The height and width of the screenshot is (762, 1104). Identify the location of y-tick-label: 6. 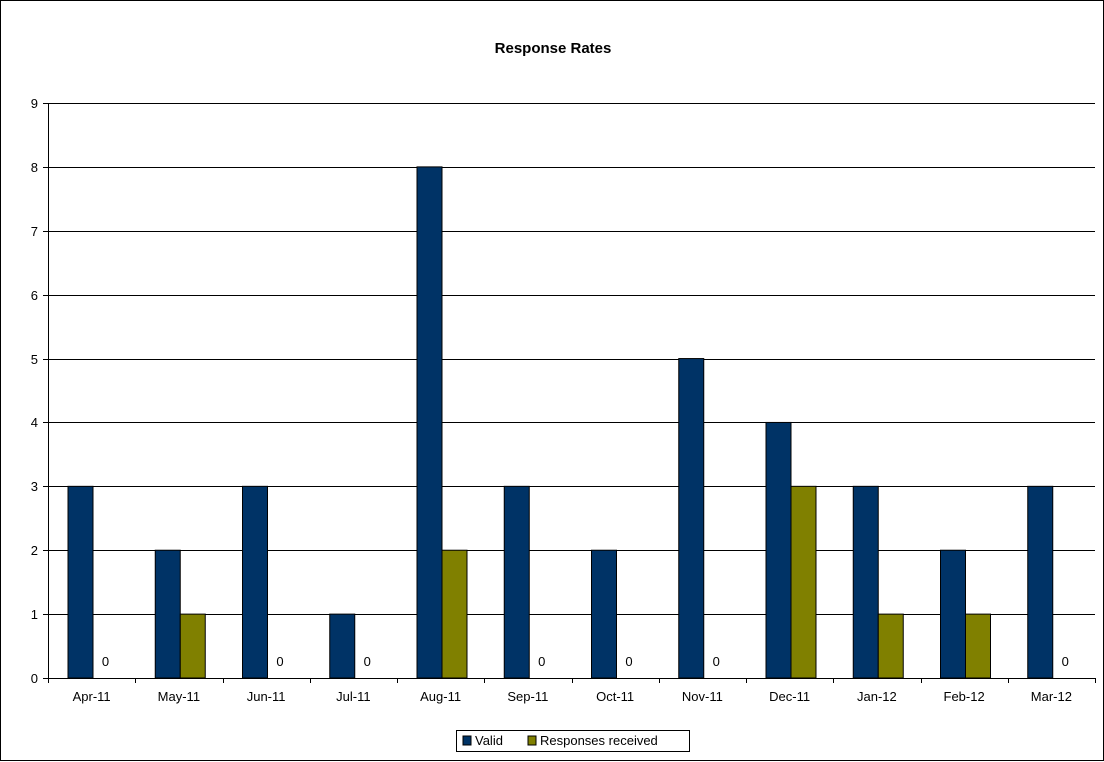
(34, 295).